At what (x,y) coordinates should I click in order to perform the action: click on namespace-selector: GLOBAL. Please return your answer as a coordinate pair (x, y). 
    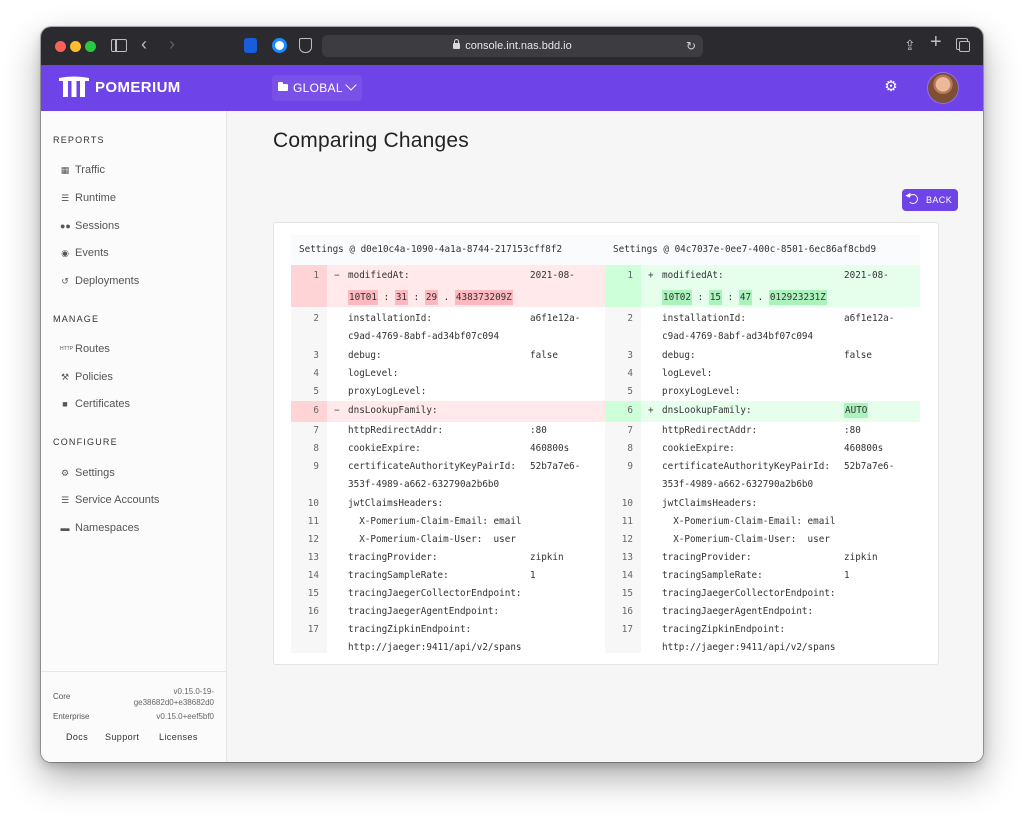
    Looking at the image, I should click on (317, 88).